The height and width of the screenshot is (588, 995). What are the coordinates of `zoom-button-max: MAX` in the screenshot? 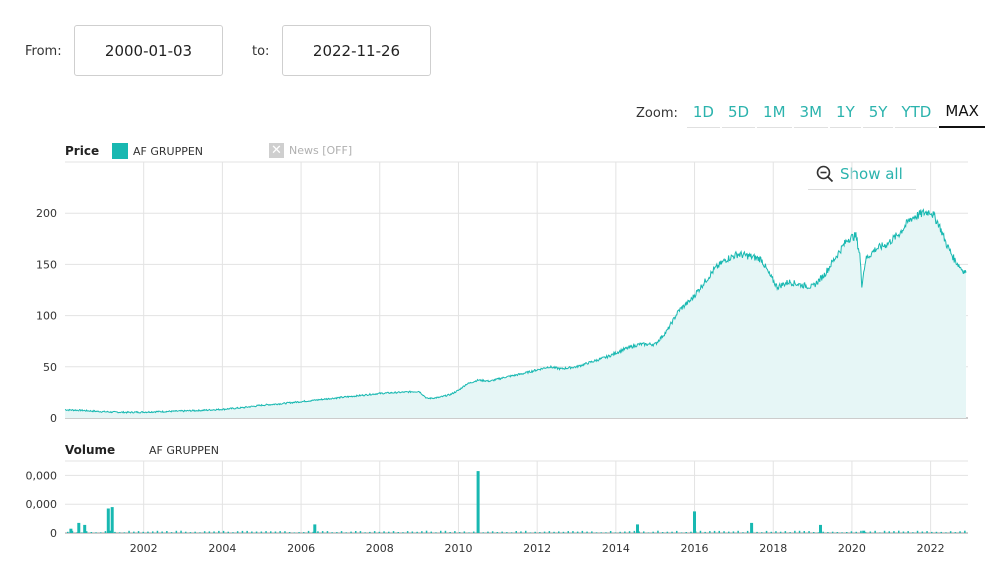 It's located at (962, 113).